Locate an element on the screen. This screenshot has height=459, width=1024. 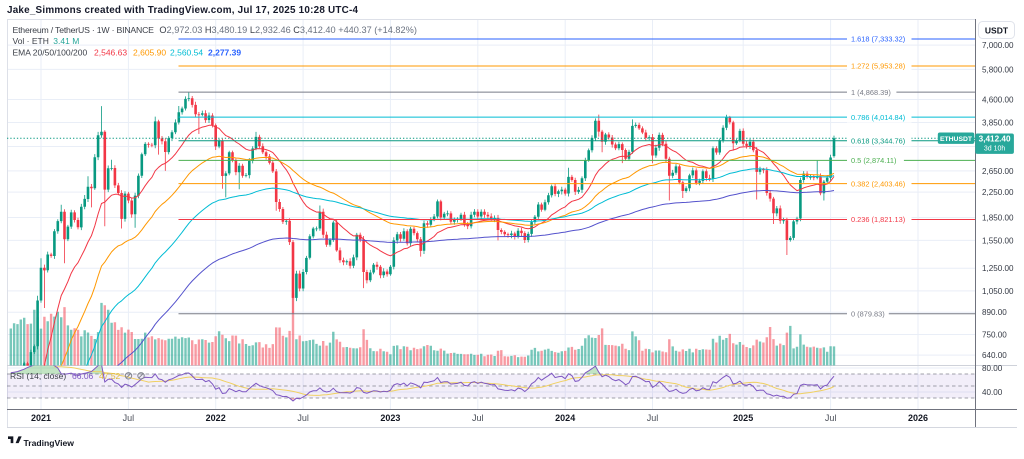
svg-text: 1.272 (5,953.28) is located at coordinates (878, 66).